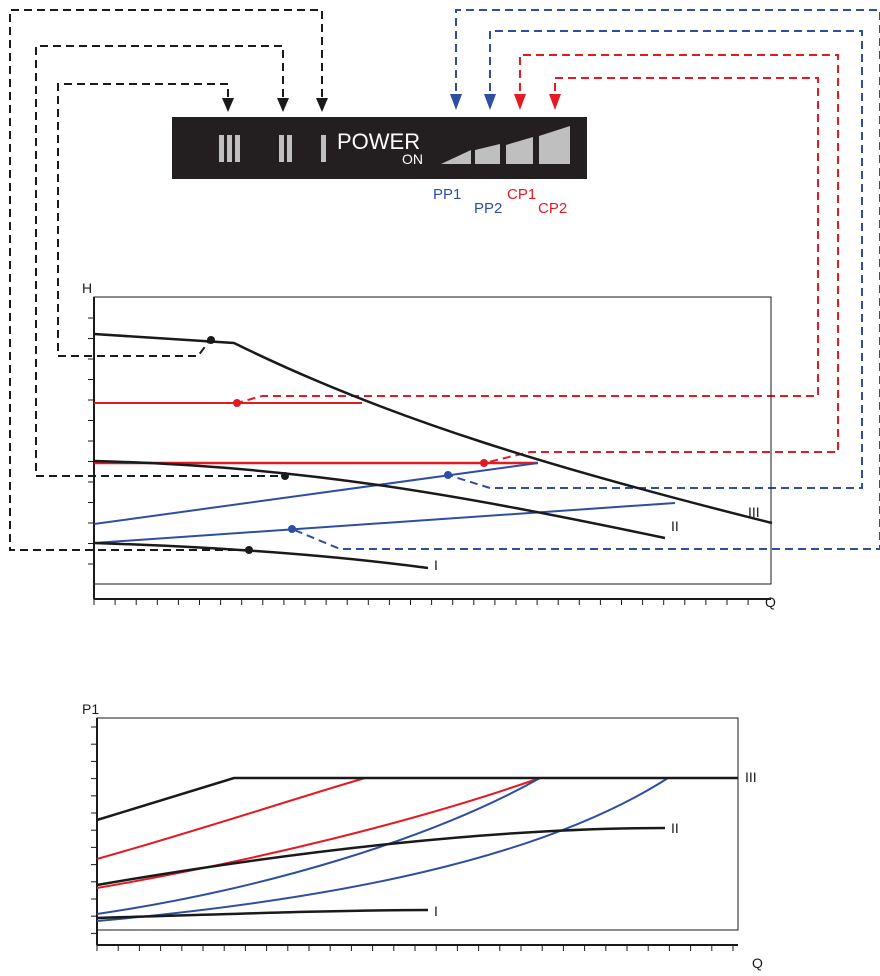 This screenshot has width=880, height=976. Describe the element at coordinates (417, 799) in the screenshot. I see `power-speed-3-curve` at that location.